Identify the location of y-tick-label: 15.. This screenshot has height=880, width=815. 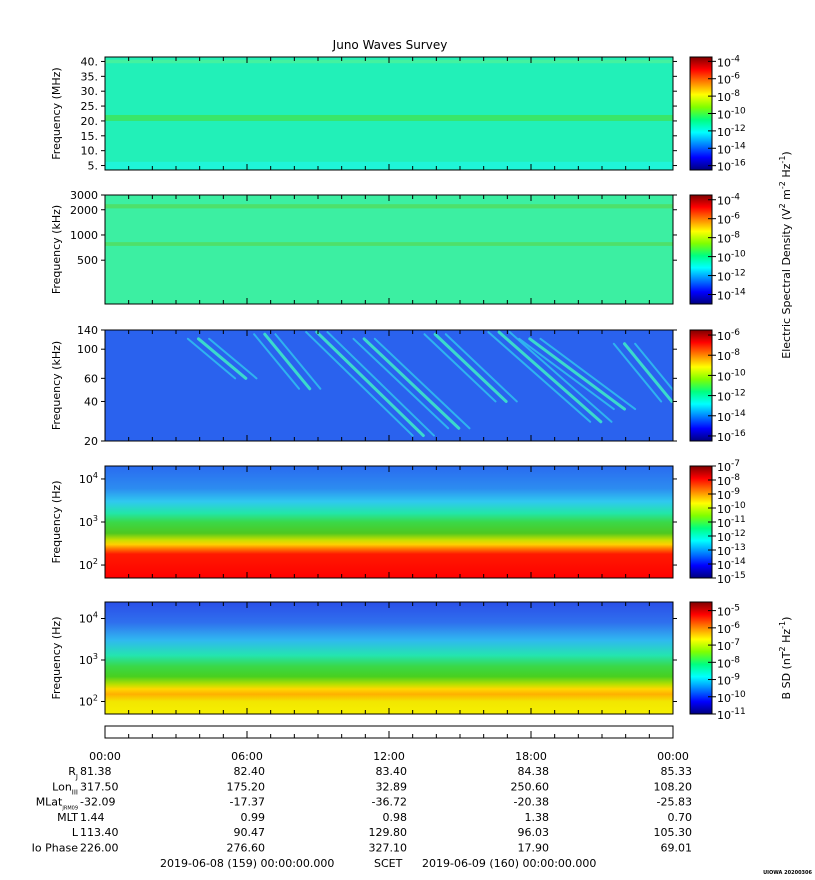
(90, 136).